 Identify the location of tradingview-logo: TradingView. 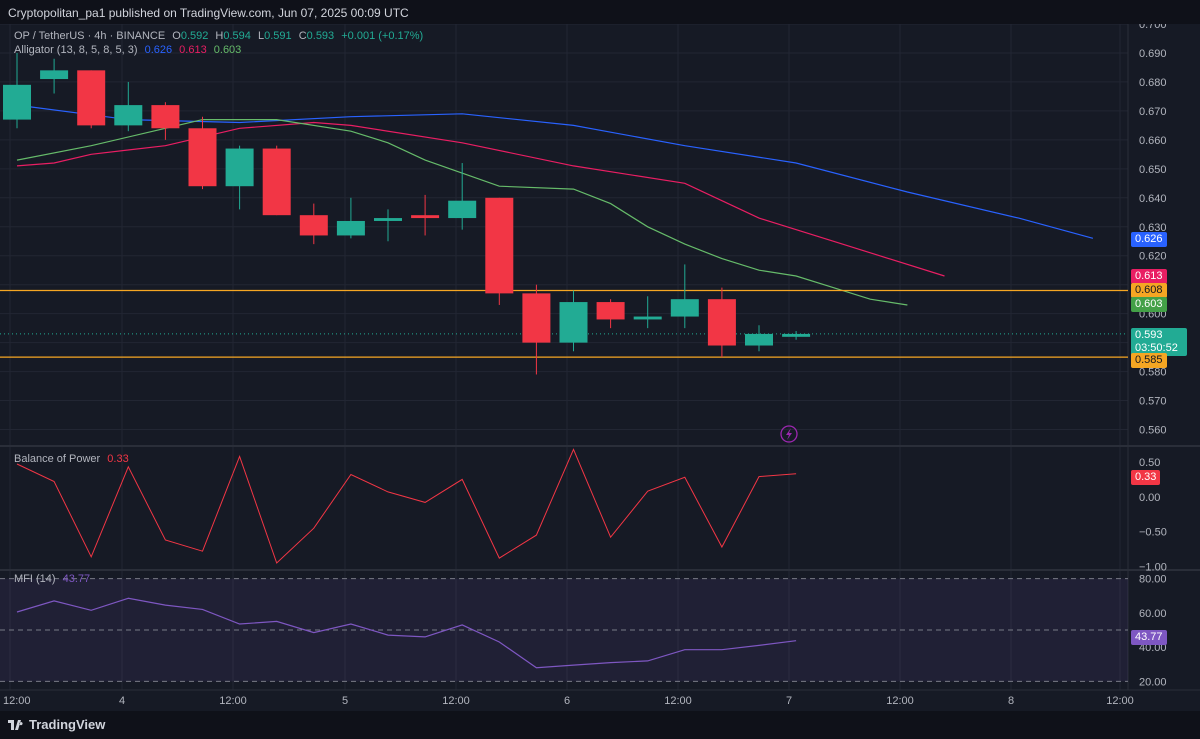
(56, 724).